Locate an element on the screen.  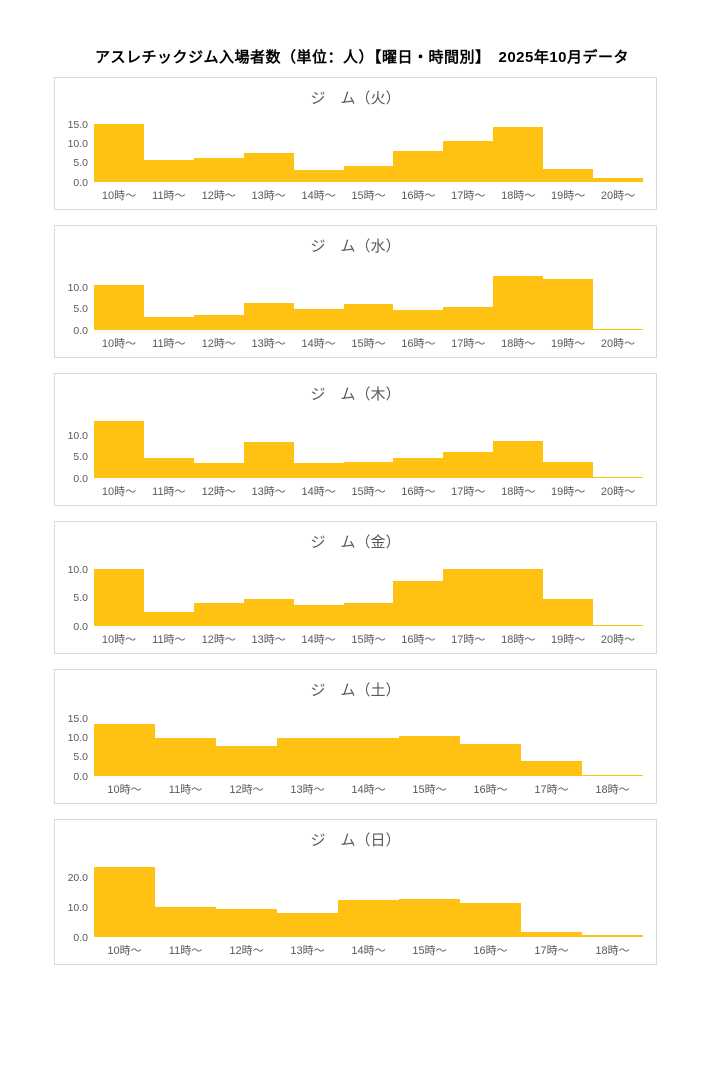
chart-title: ジ ム（火） is located at coordinates (355, 98).